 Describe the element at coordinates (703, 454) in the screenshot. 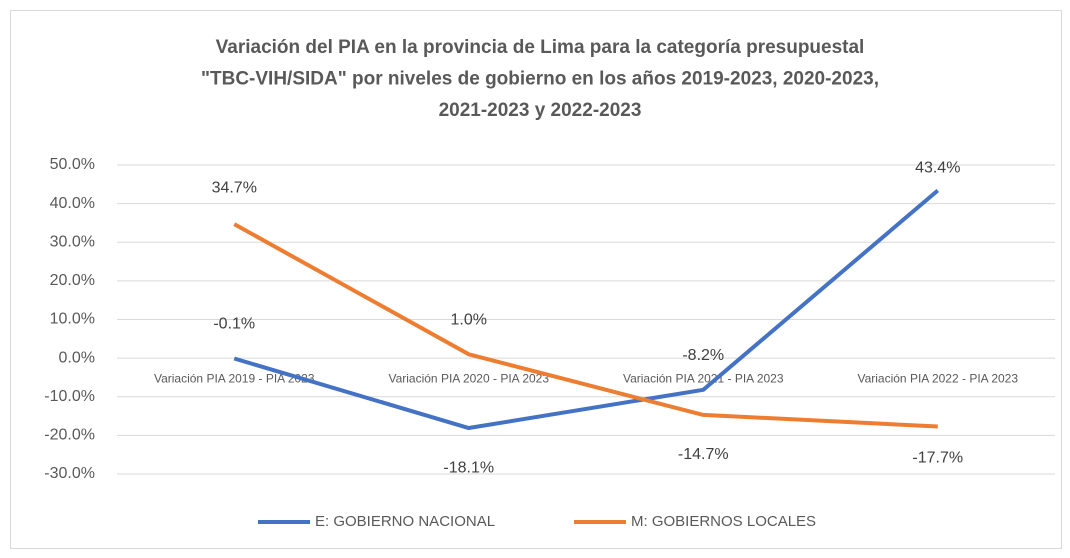

I see `data-label: -14.7%` at that location.